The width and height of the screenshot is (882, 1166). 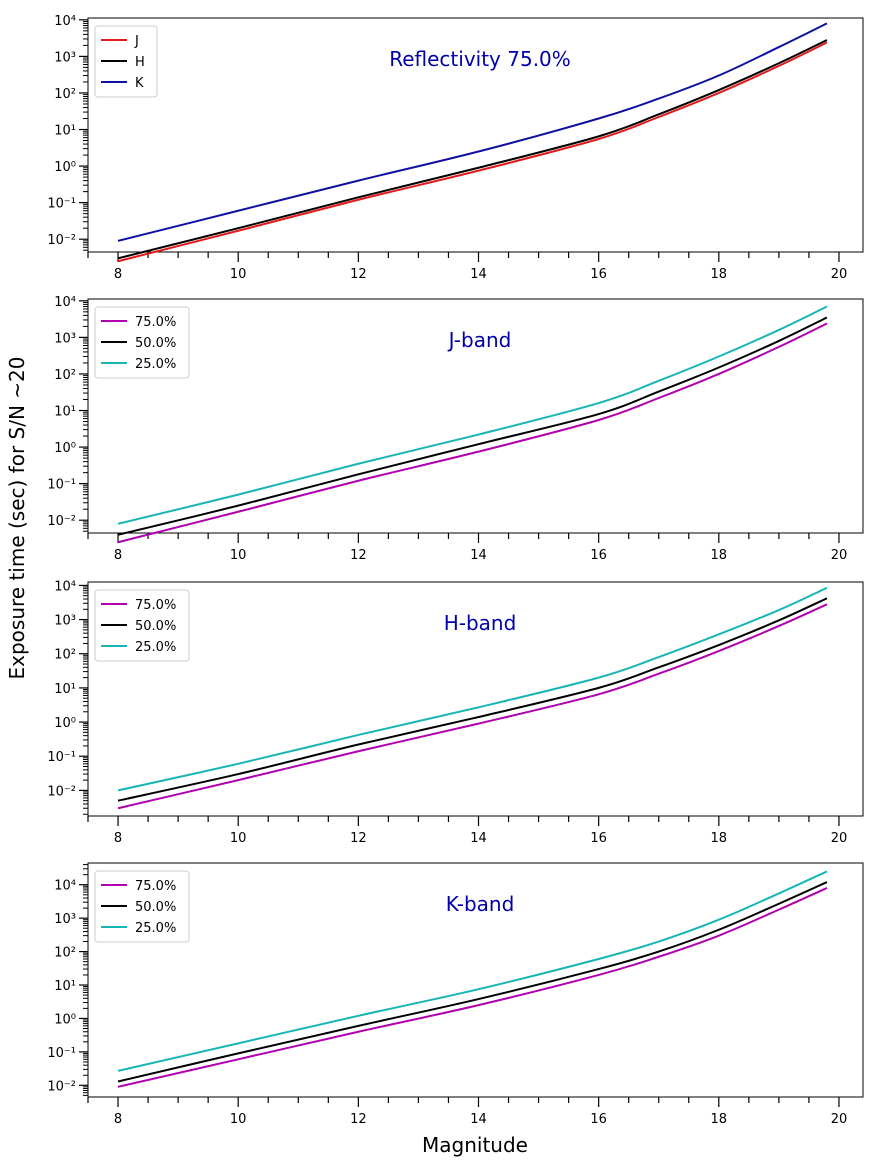 I want to click on legend-label: H, so click(x=140, y=62).